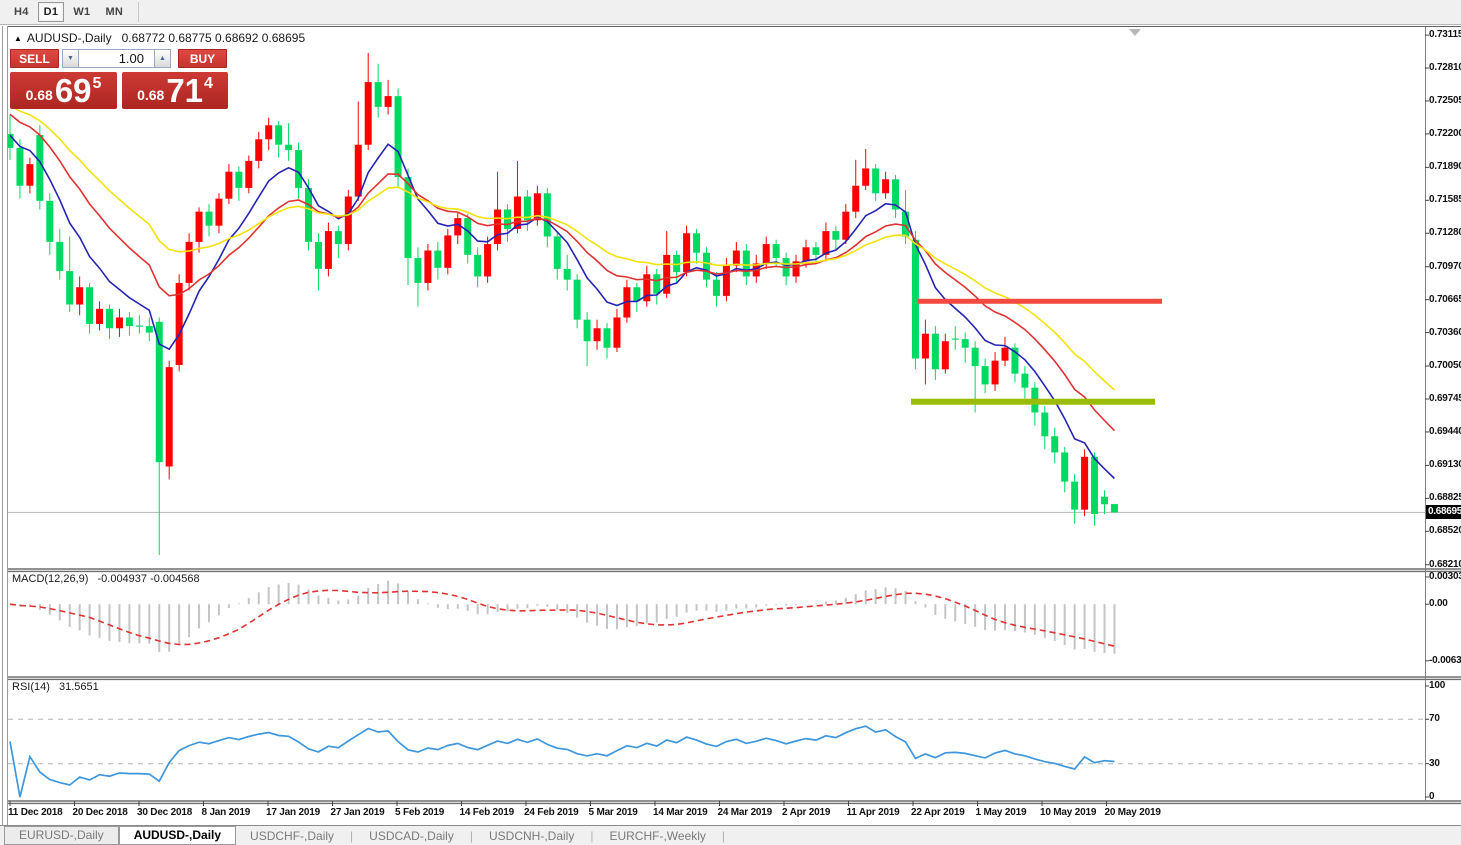  Describe the element at coordinates (292, 835) in the screenshot. I see `tab-usdchf-daily: USDCHF-,Daily` at that location.